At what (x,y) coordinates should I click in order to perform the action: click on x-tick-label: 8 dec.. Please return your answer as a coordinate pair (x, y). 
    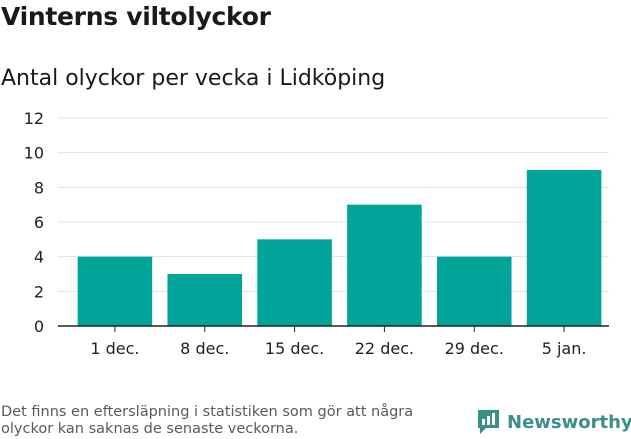
    Looking at the image, I should click on (204, 348).